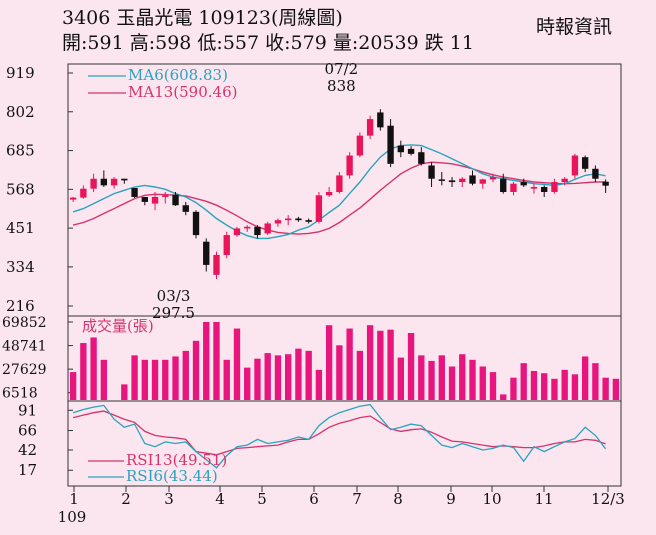 This screenshot has height=535, width=656. I want to click on source-label: 時報資訊, so click(574, 27).